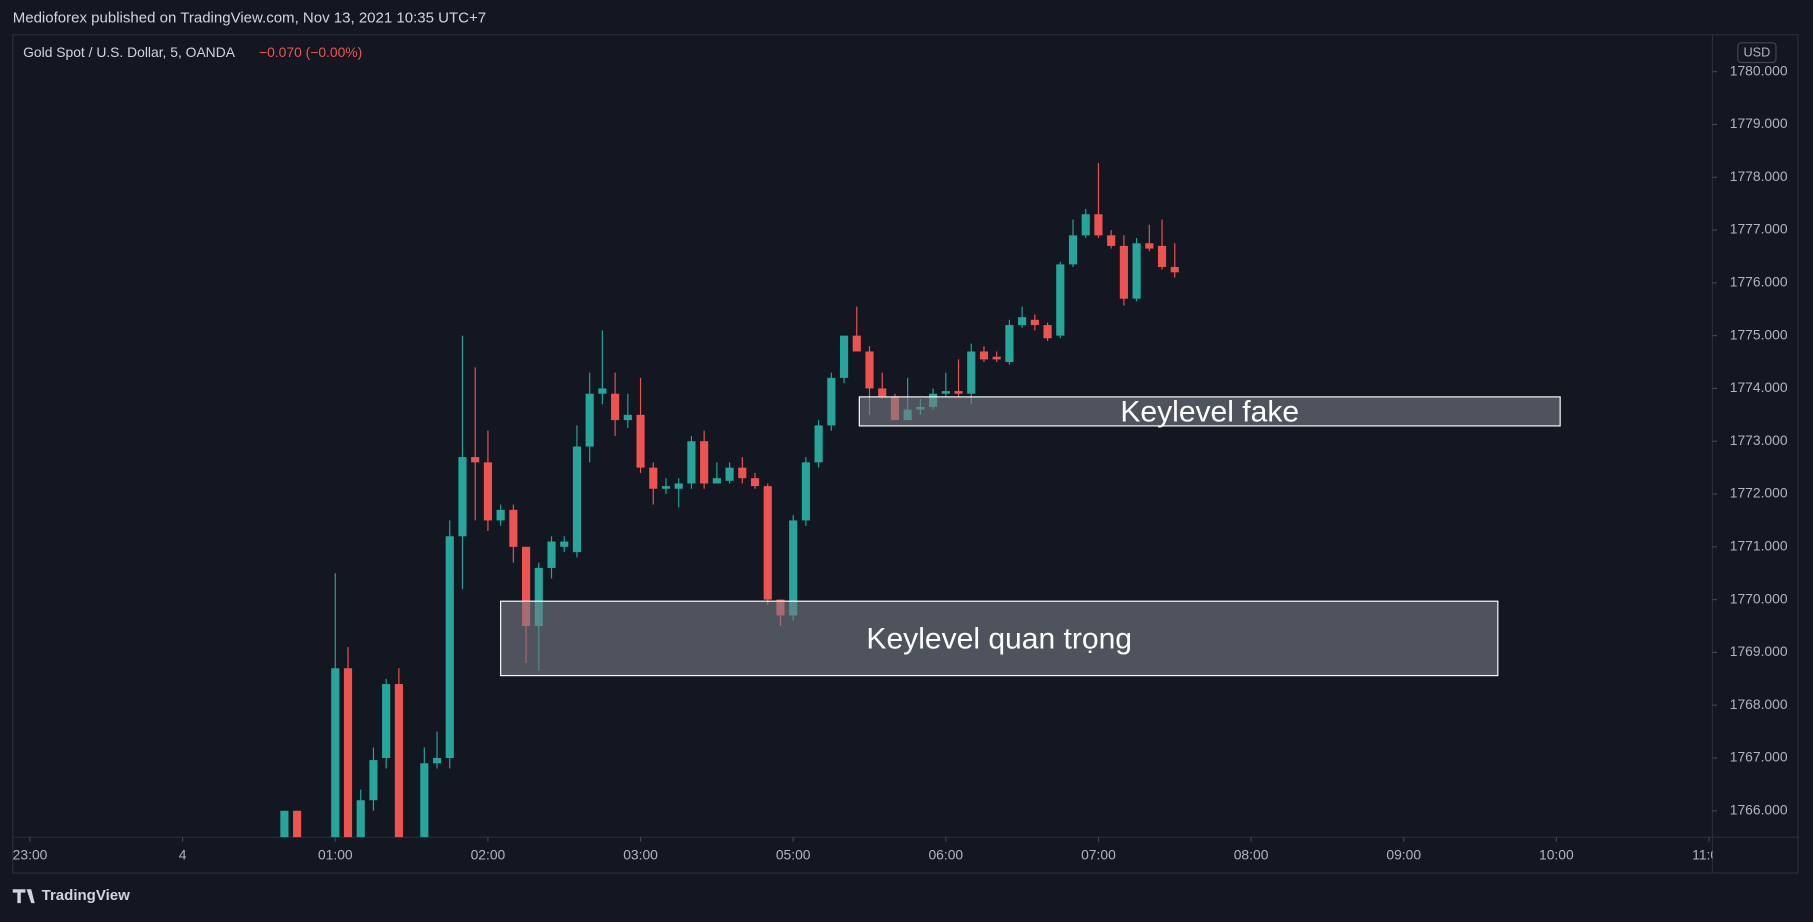 The image size is (1813, 922). Describe the element at coordinates (310, 52) in the screenshot. I see `change-text: −0.070 (−0.00%)` at that location.